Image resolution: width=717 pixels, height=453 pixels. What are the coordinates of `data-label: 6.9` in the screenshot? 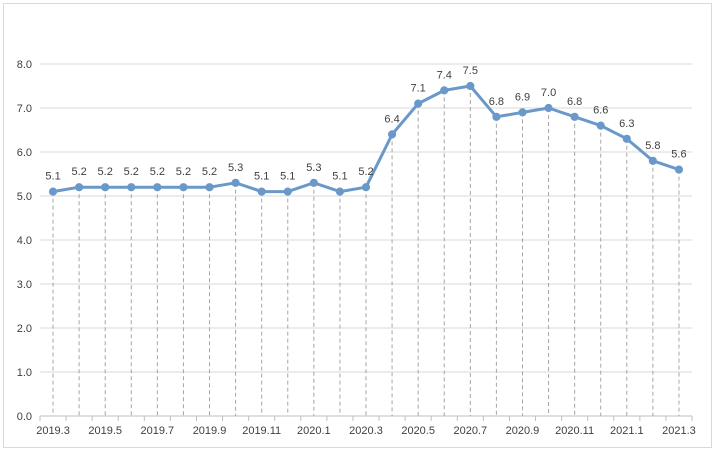 It's located at (522, 97).